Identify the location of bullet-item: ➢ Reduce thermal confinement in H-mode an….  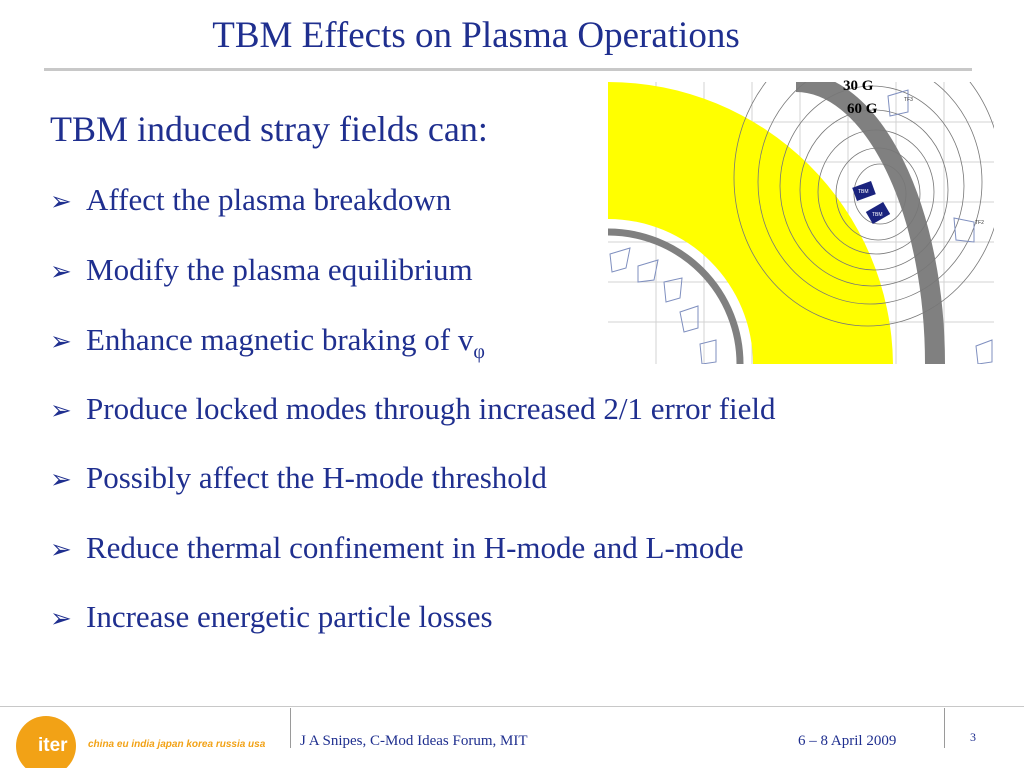
(397, 548).